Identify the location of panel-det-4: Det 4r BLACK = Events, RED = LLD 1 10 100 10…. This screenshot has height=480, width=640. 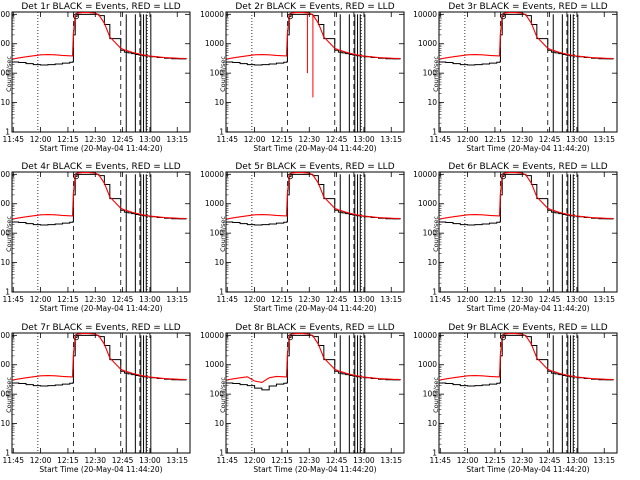
(95, 237).